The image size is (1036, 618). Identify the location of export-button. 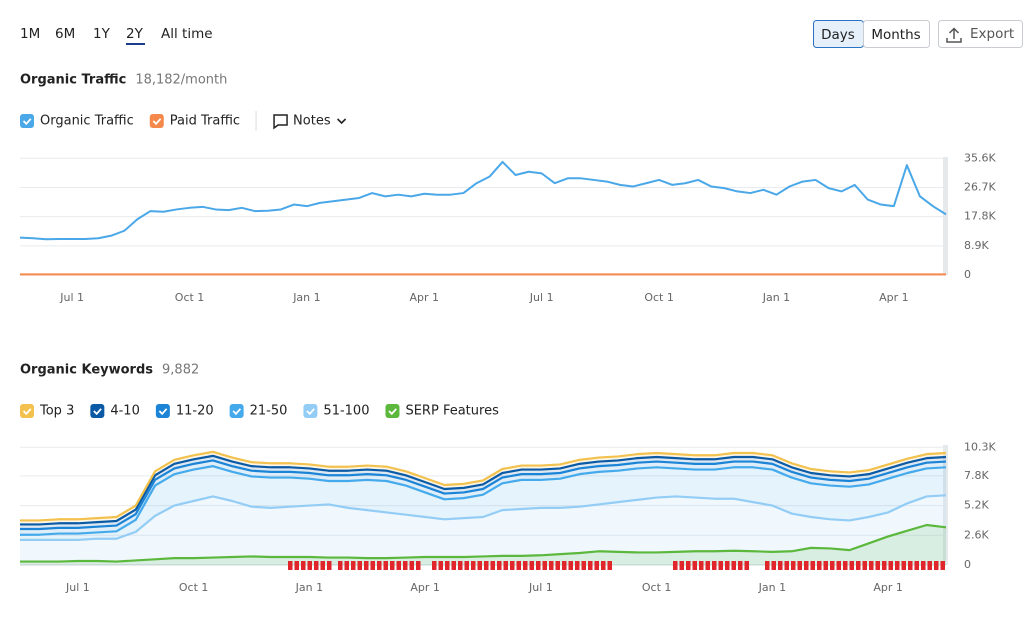
(980, 34).